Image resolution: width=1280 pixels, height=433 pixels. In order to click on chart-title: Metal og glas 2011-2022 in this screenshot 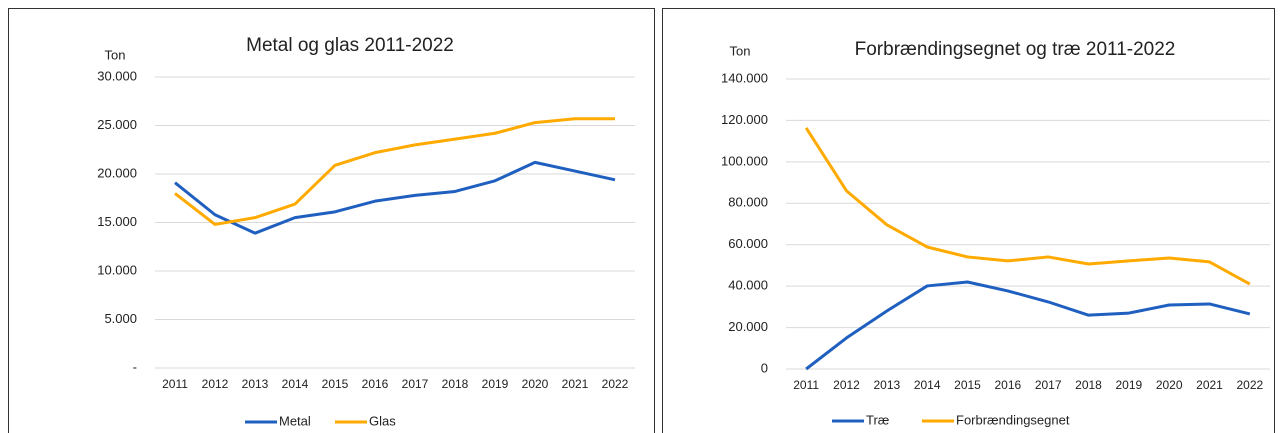, I will do `click(350, 45)`.